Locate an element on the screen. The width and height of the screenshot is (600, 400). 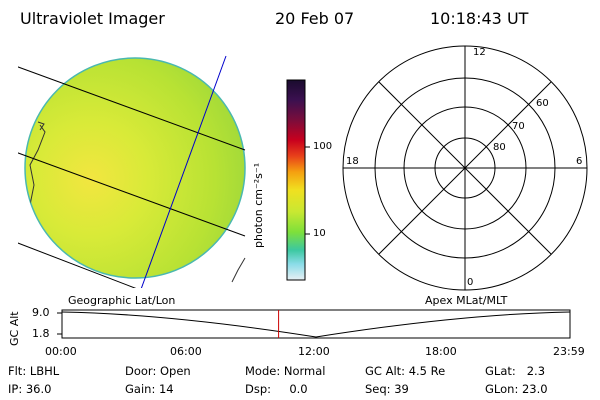
timeline-x-tick-1200: 12:00 is located at coordinates (314, 351).